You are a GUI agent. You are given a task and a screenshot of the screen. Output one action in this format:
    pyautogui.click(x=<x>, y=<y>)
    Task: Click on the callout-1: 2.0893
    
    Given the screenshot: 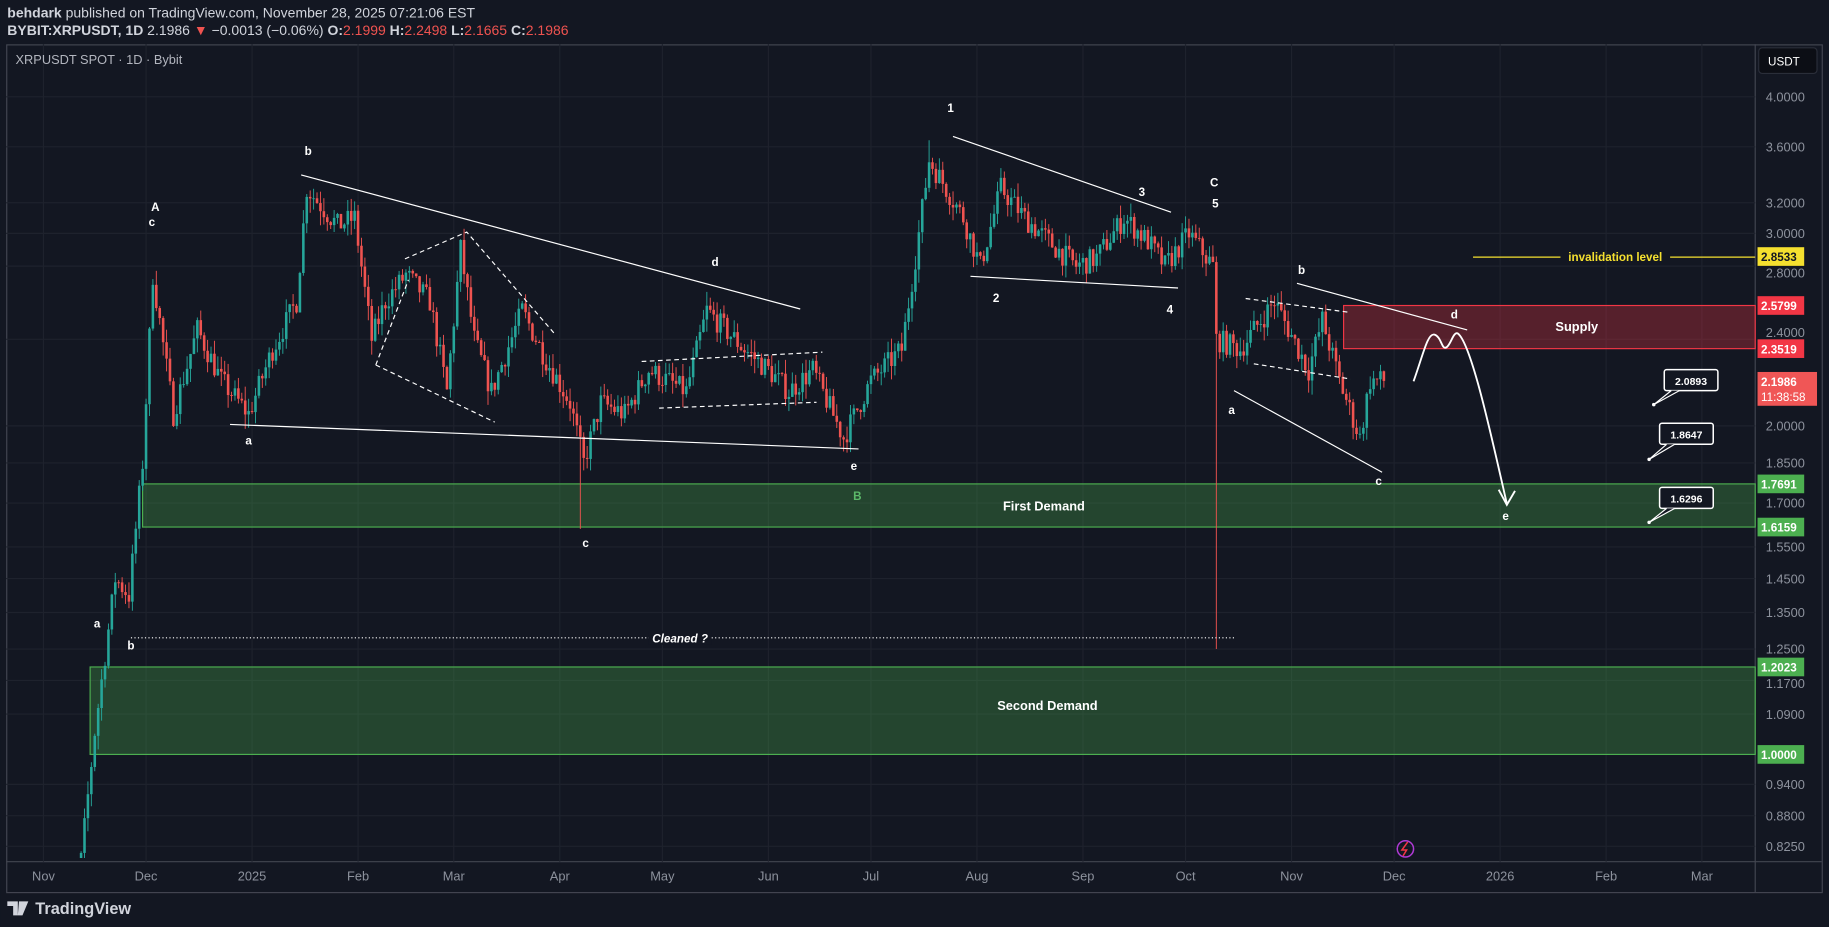 What is the action you would take?
    pyautogui.click(x=1685, y=387)
    